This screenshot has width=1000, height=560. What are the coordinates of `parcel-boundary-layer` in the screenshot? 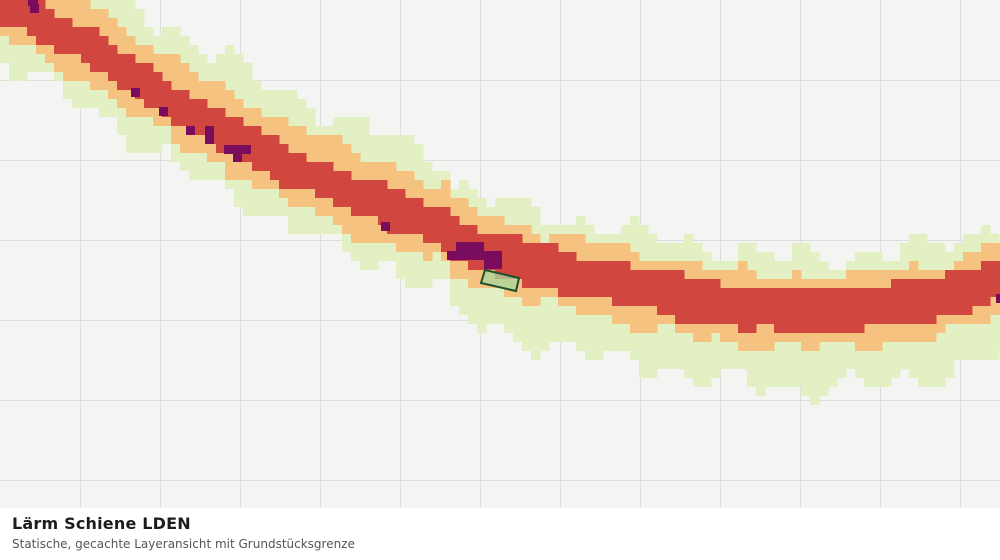 It's located at (500, 280).